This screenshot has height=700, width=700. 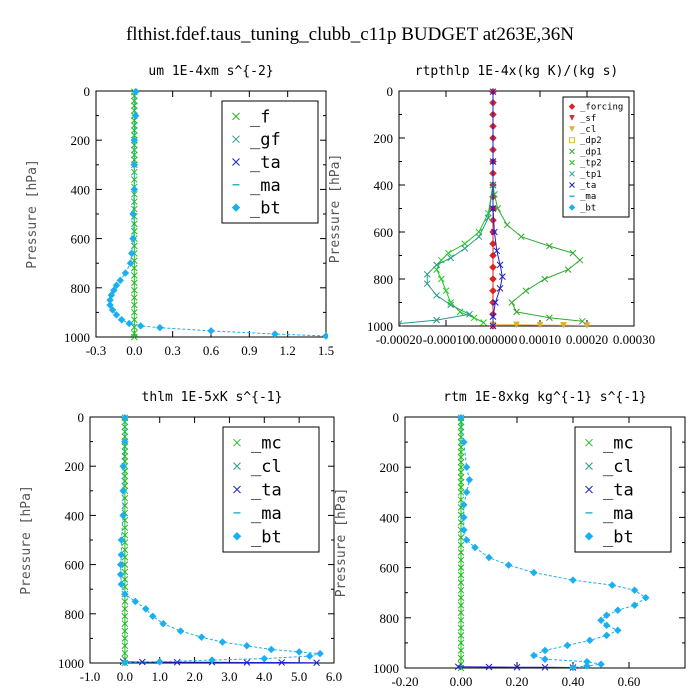 What do you see at coordinates (326, 350) in the screenshot?
I see `x-tick-label: 1.5` at bounding box center [326, 350].